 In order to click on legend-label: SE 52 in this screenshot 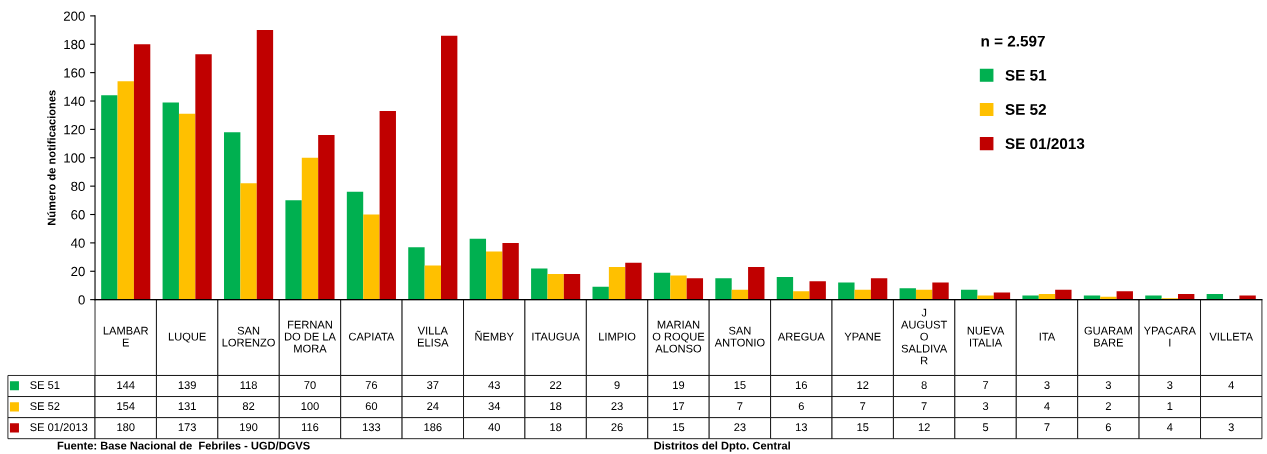, I will do `click(1025, 109)`.